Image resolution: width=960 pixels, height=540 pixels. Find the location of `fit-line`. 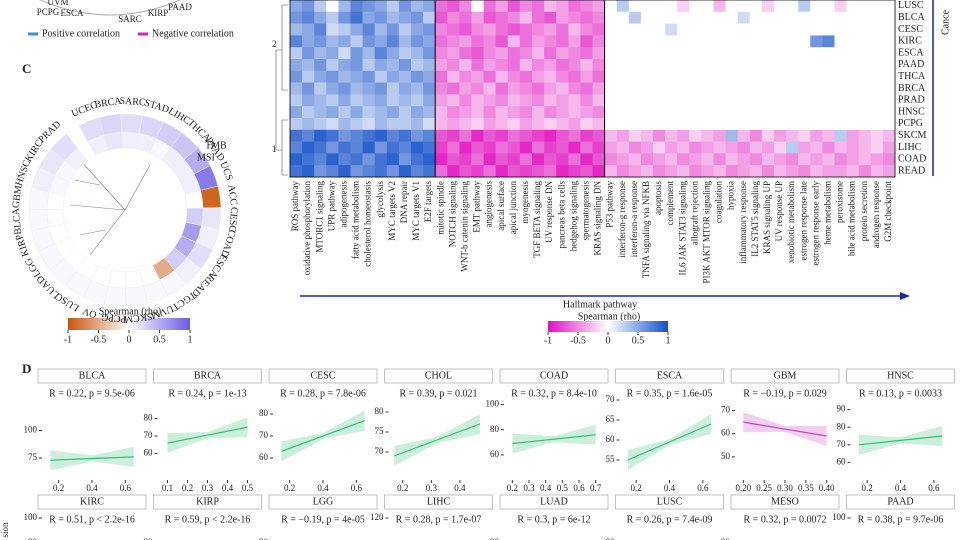

fit-line is located at coordinates (554, 439).